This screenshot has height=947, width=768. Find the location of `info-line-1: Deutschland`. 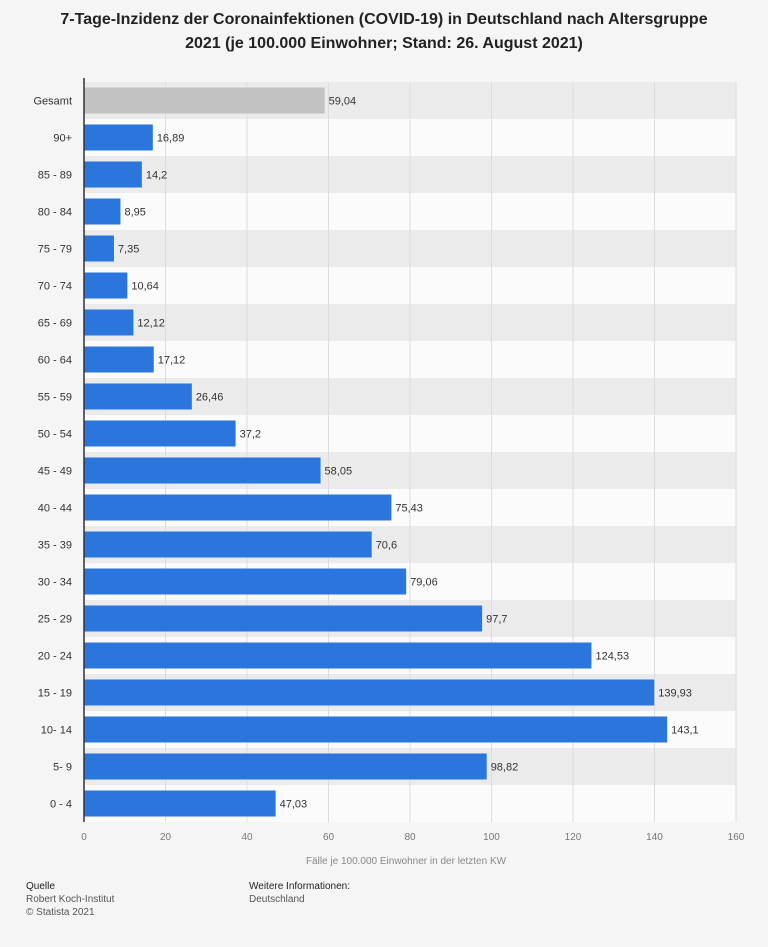

info-line-1: Deutschland is located at coordinates (277, 899).